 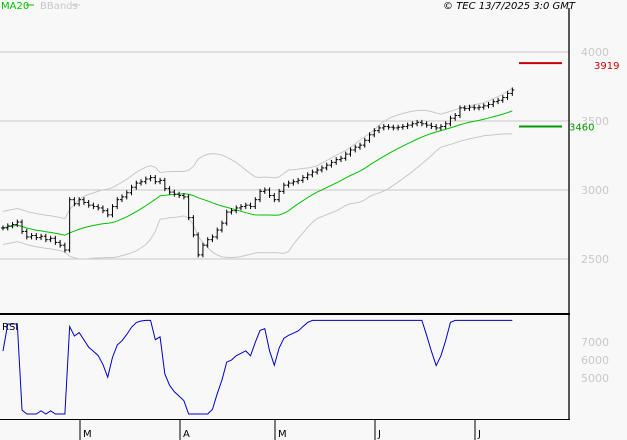 What do you see at coordinates (509, 6) in the screenshot?
I see `copyright: © TEC 13/7/2025 3:0 GMT` at bounding box center [509, 6].